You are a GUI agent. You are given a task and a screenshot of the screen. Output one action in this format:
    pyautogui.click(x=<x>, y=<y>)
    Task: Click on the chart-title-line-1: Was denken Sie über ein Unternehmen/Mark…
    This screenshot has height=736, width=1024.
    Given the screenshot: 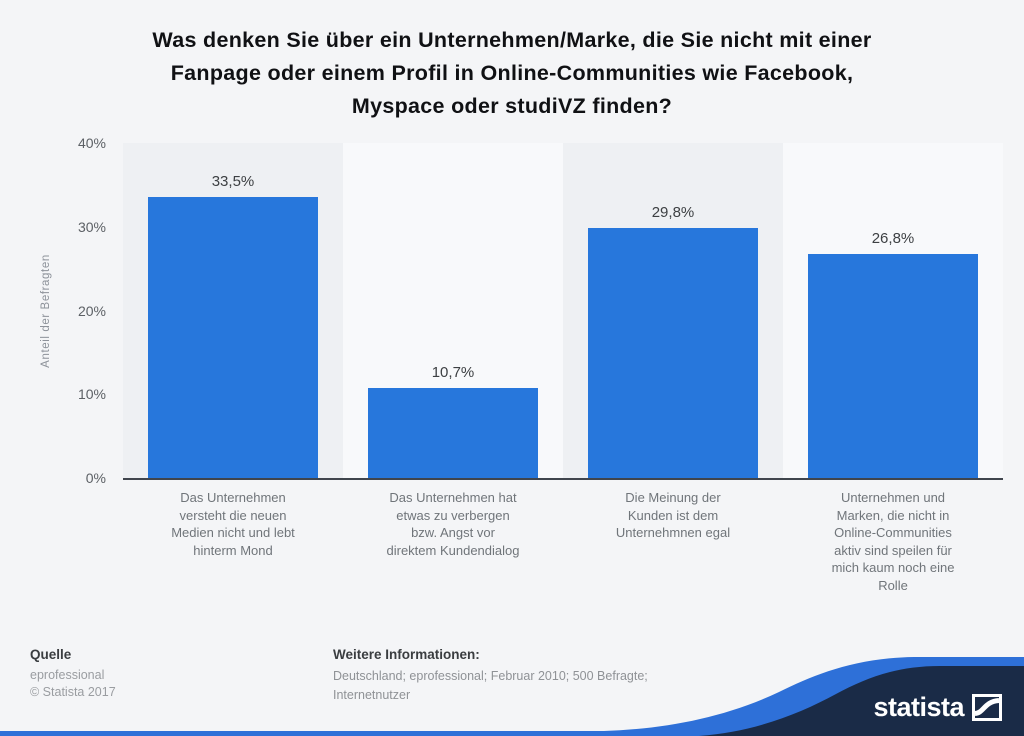 What is the action you would take?
    pyautogui.click(x=512, y=40)
    